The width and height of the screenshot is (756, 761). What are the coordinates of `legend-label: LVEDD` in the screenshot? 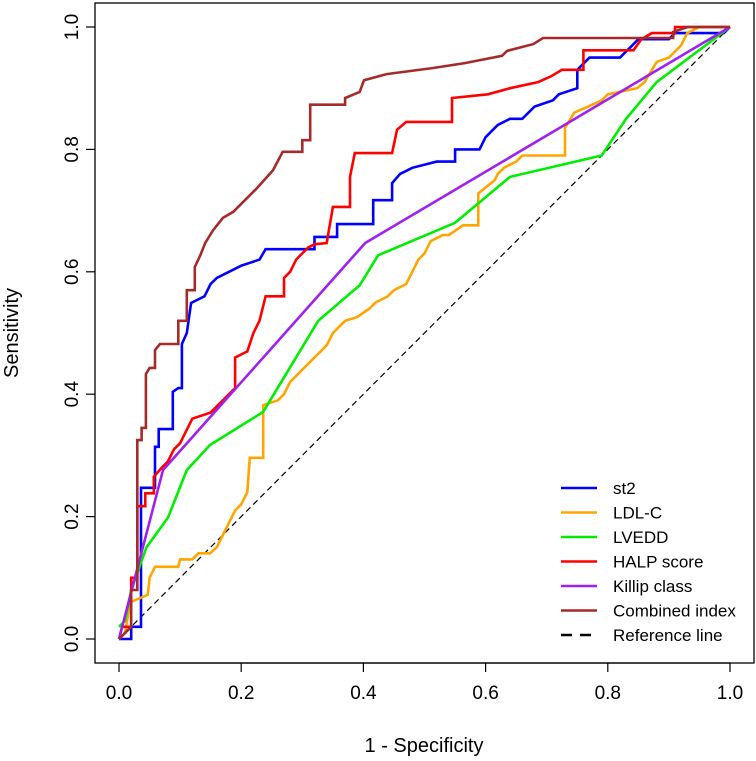 It's located at (640, 537).